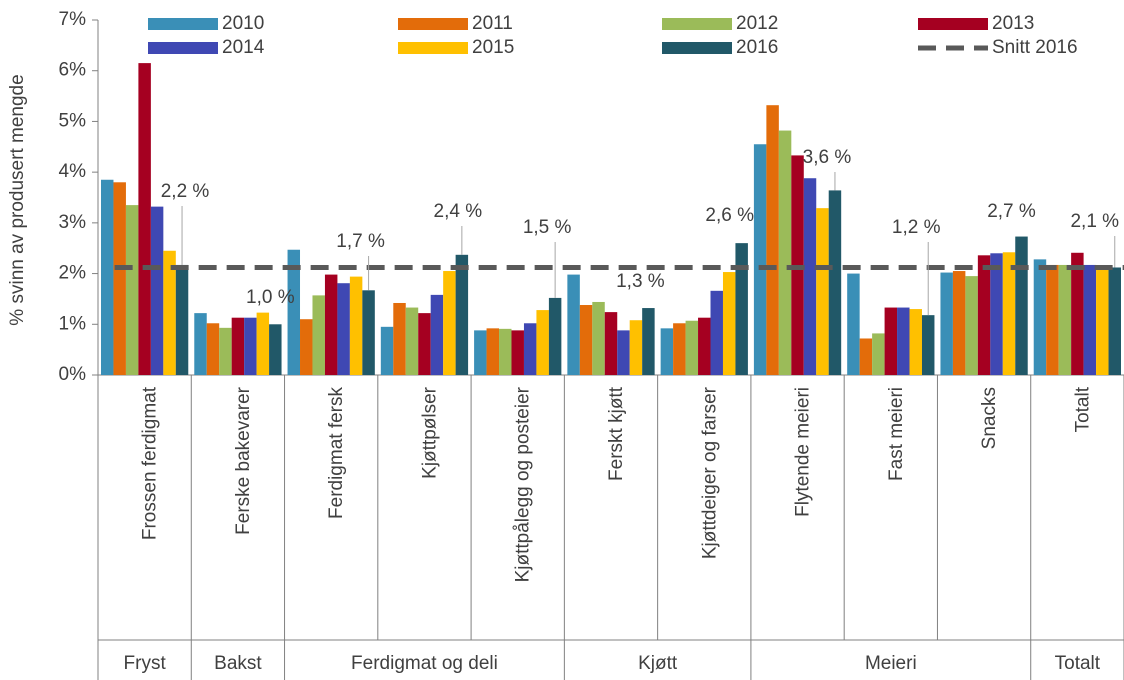 This screenshot has height=680, width=1124. Describe the element at coordinates (73, 374) in the screenshot. I see `y-tick-label: 0%` at that location.